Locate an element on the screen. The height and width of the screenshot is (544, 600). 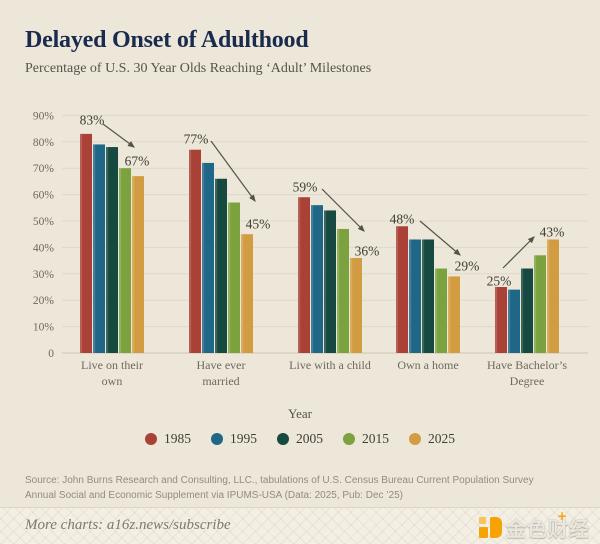
category-label: Own a home is located at coordinates (427, 365).